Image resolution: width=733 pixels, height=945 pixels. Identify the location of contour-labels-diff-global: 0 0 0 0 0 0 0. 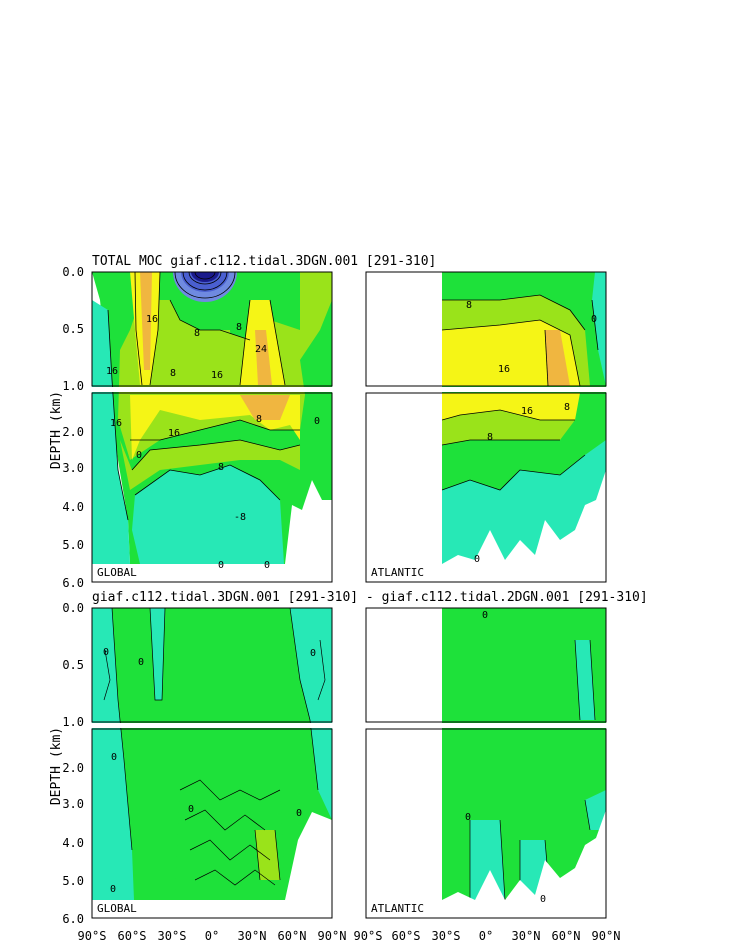
(209, 771).